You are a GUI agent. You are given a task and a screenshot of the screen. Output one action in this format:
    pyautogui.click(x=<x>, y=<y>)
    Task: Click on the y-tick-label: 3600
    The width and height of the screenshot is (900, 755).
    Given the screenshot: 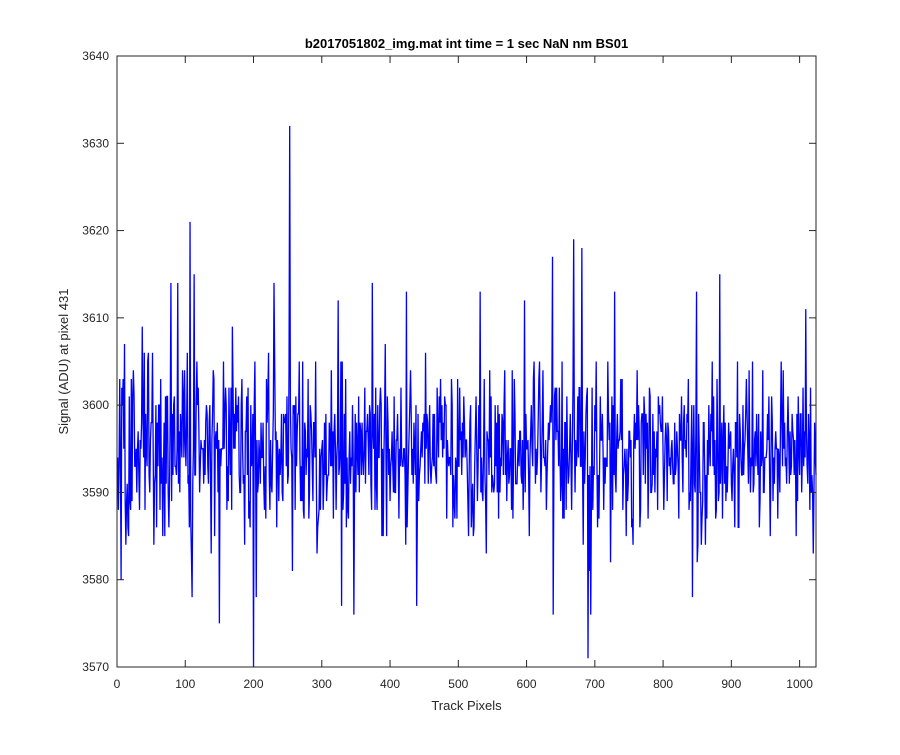 What is the action you would take?
    pyautogui.click(x=95, y=405)
    